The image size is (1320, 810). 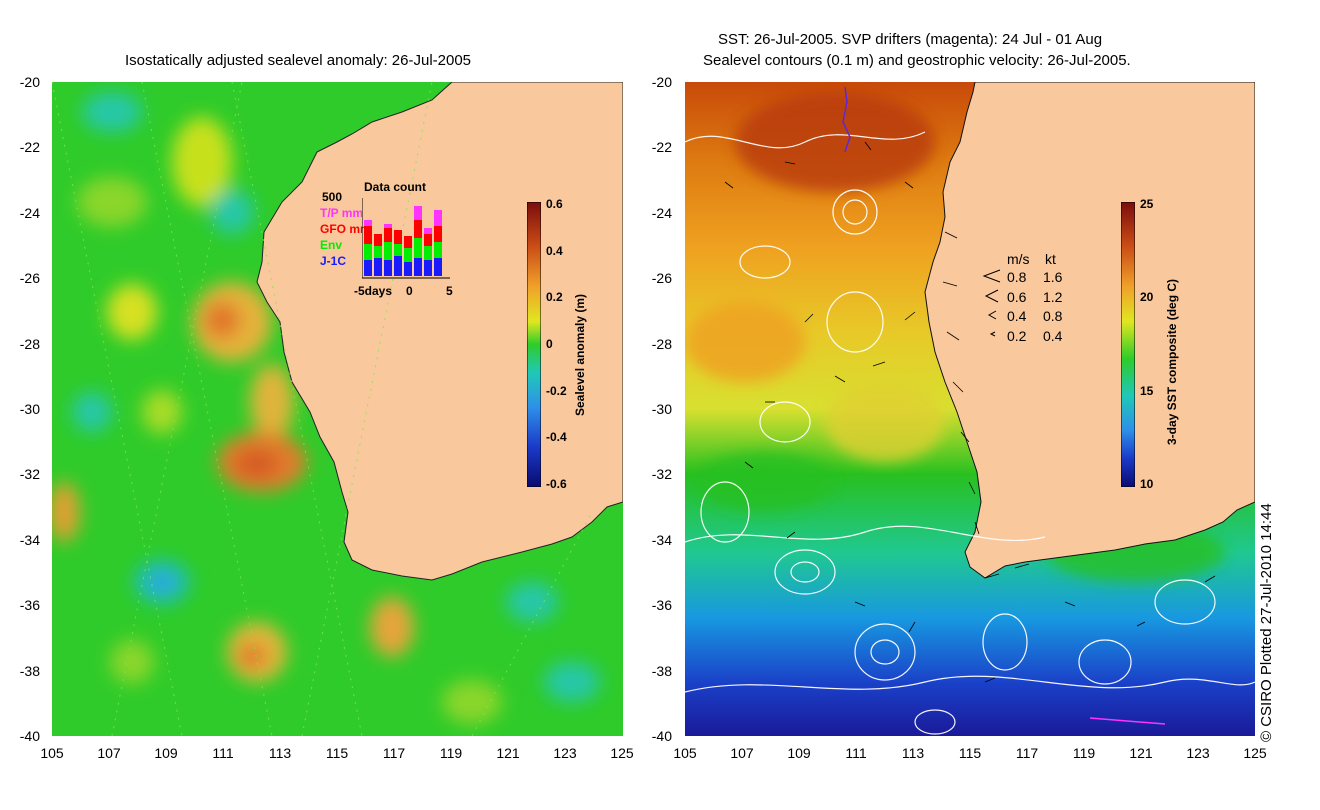 I want to click on left-y-tick: -26, so click(x=29, y=278).